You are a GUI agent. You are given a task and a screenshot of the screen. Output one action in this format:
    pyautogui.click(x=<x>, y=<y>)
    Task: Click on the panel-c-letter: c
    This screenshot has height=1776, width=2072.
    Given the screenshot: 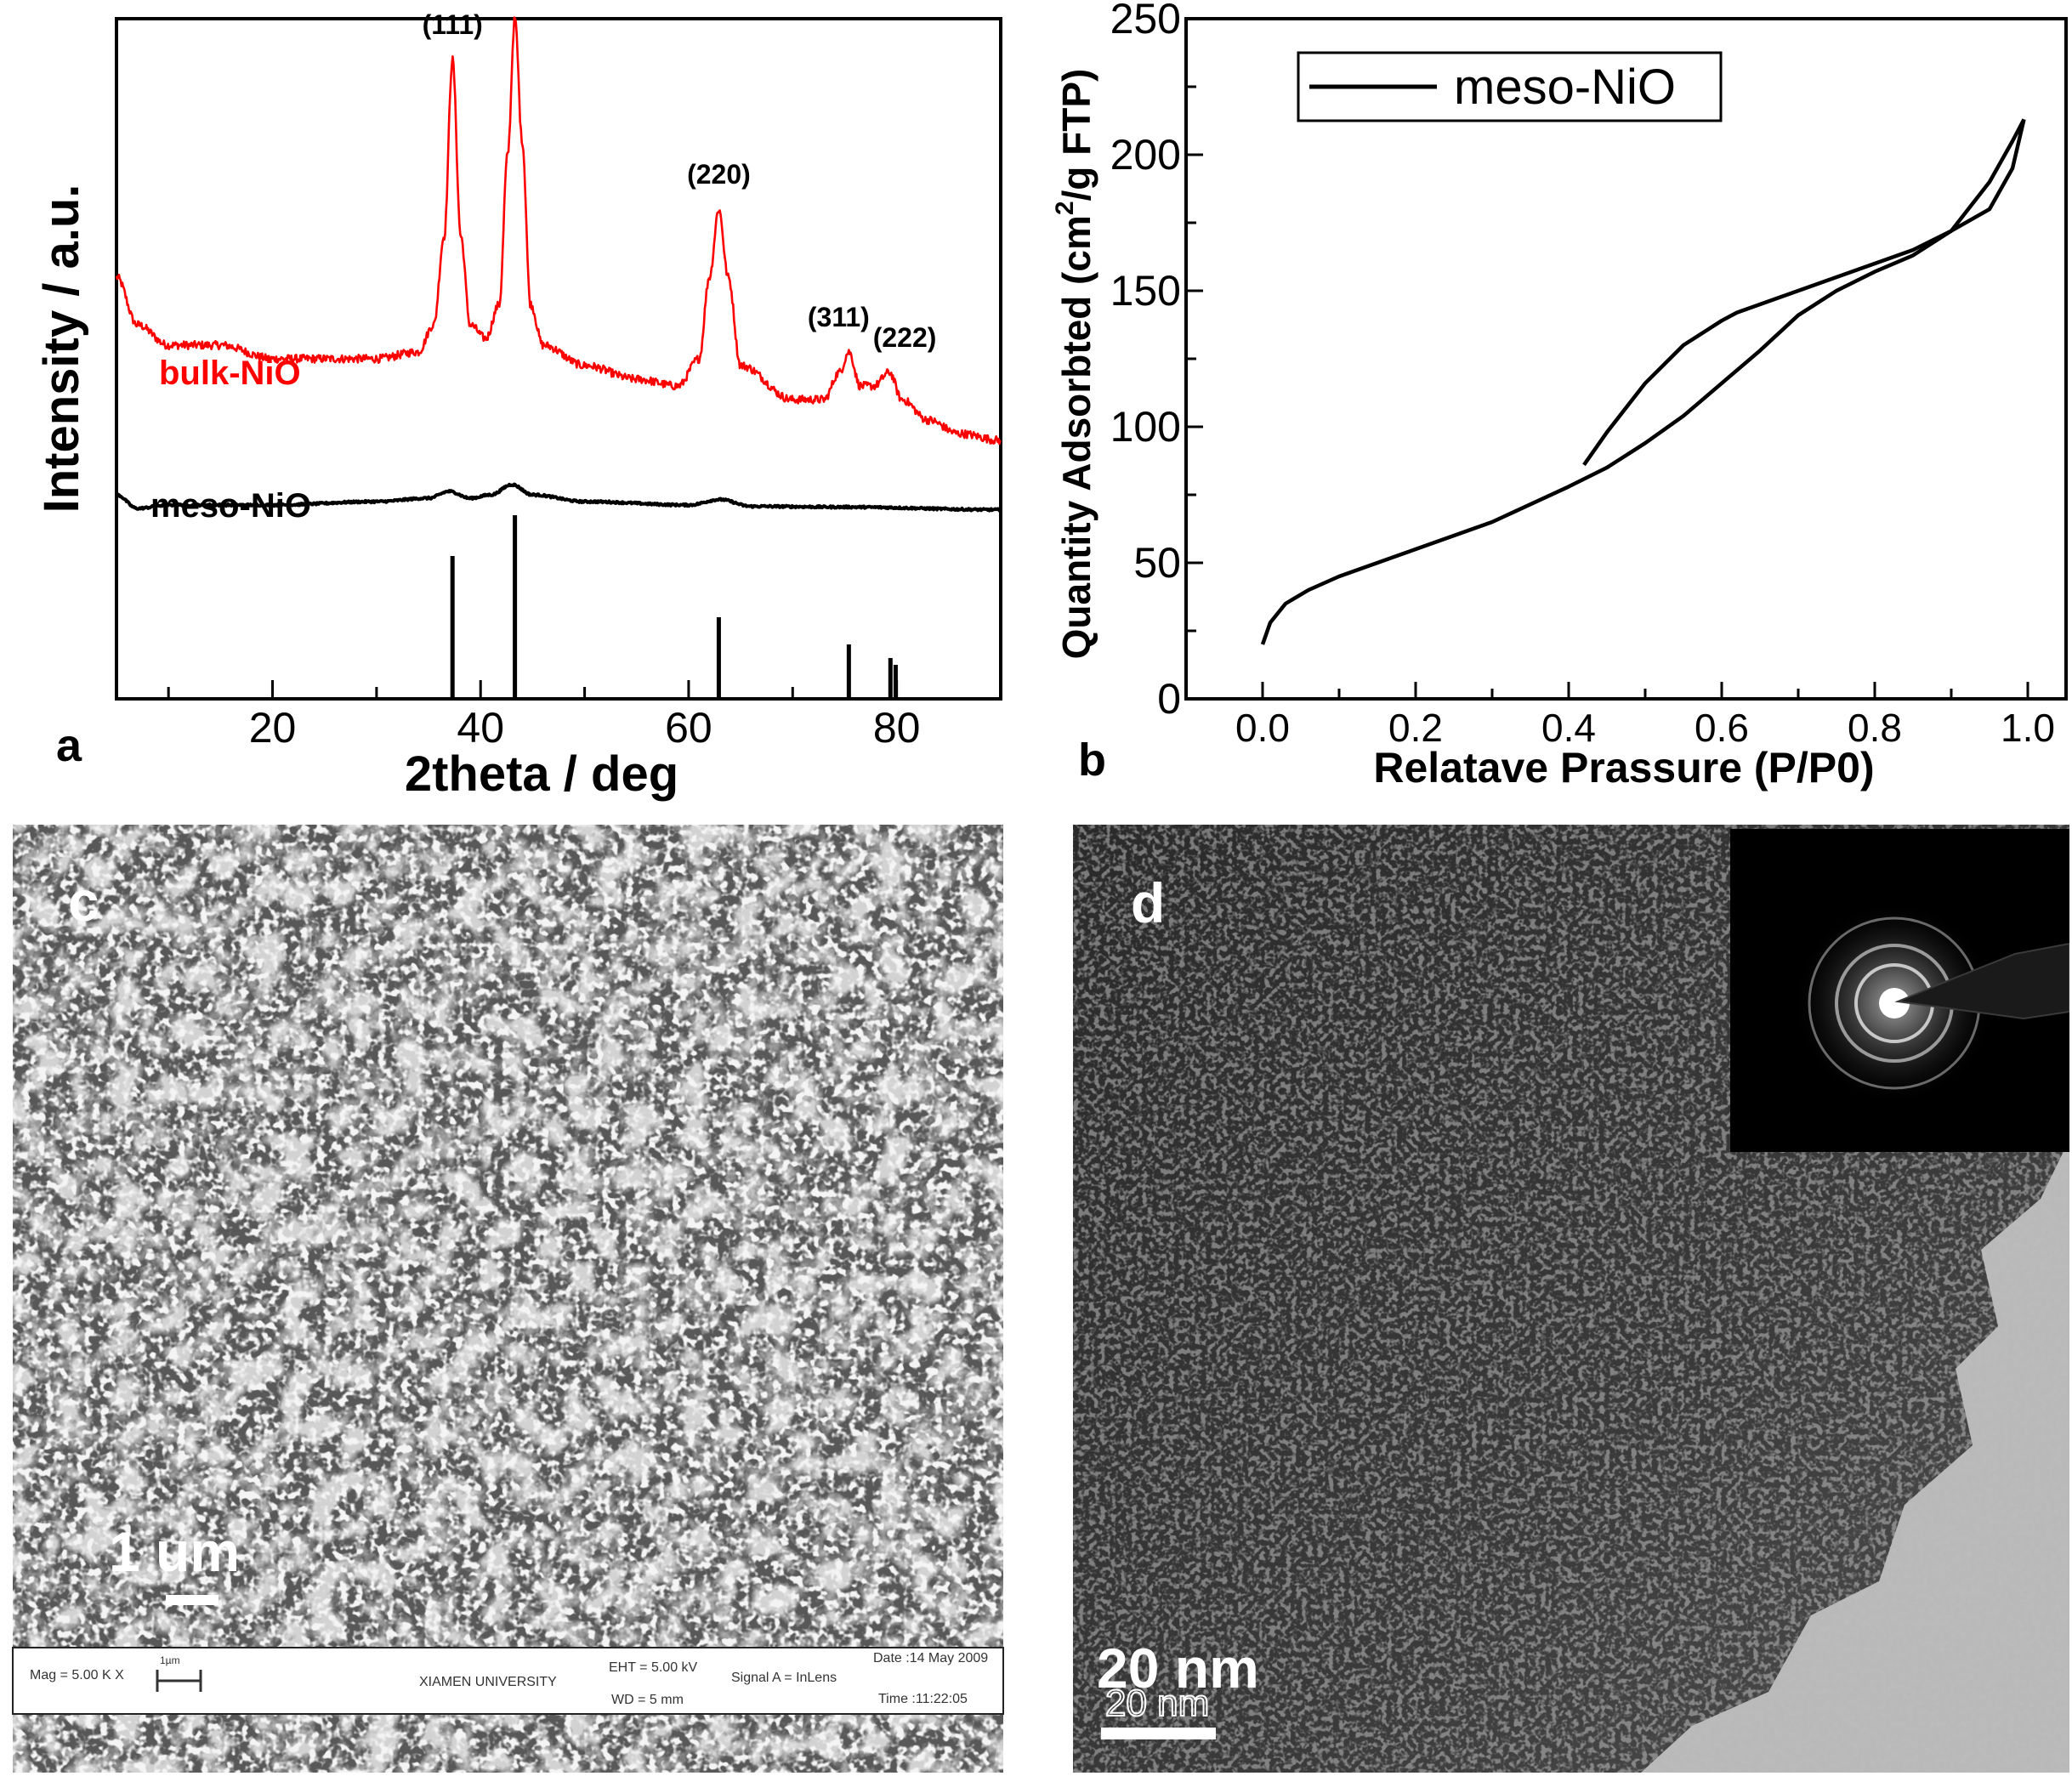 What is the action you would take?
    pyautogui.click(x=84, y=901)
    